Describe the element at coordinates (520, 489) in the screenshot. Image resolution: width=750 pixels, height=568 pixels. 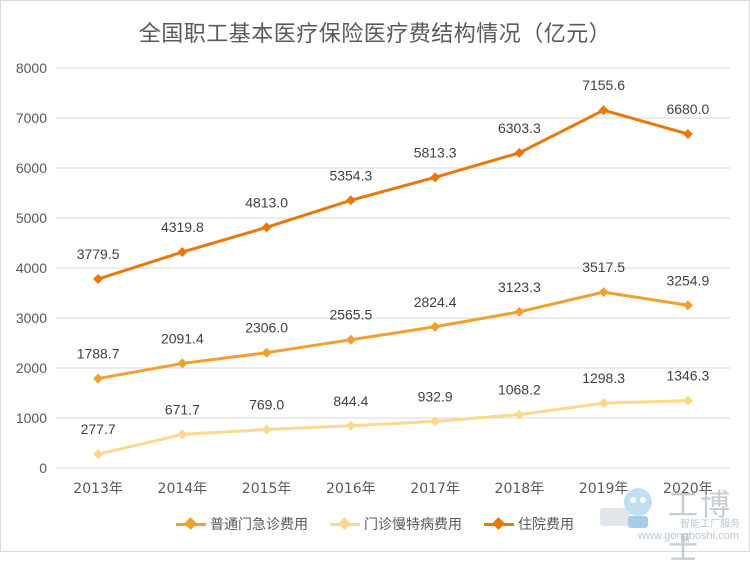
I see `x-tick-label: 2018年` at that location.